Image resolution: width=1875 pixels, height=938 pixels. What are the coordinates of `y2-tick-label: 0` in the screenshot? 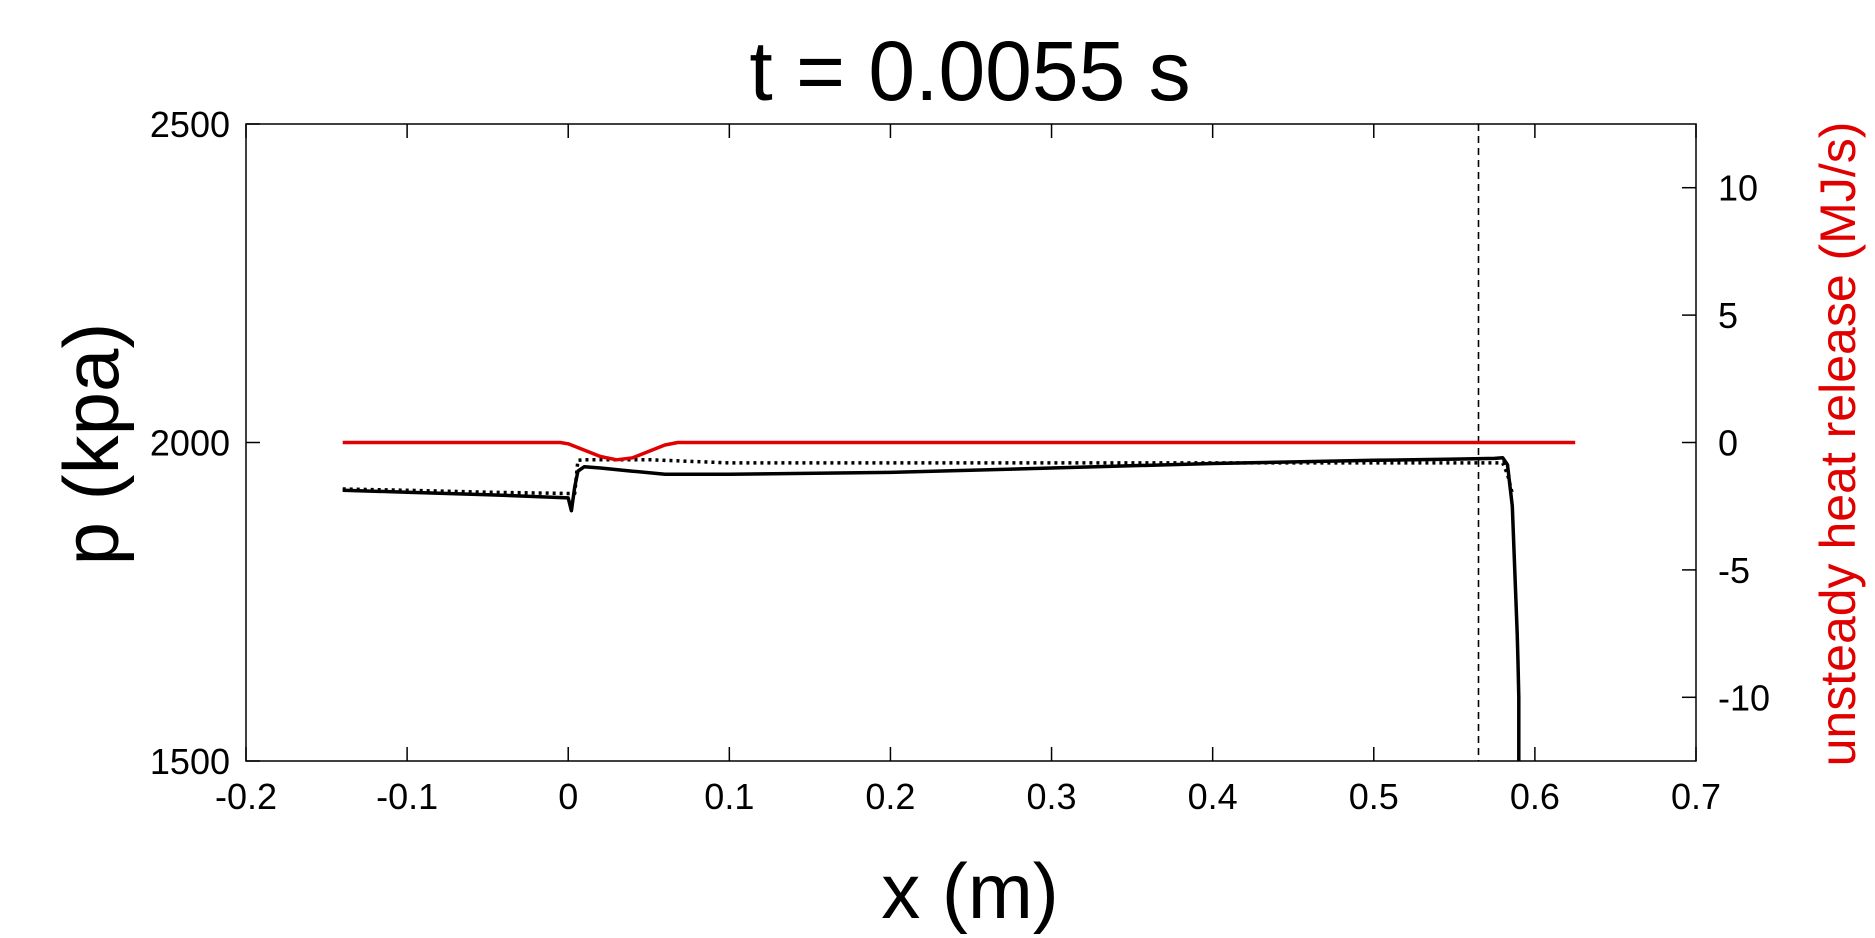 It's located at (1728, 443).